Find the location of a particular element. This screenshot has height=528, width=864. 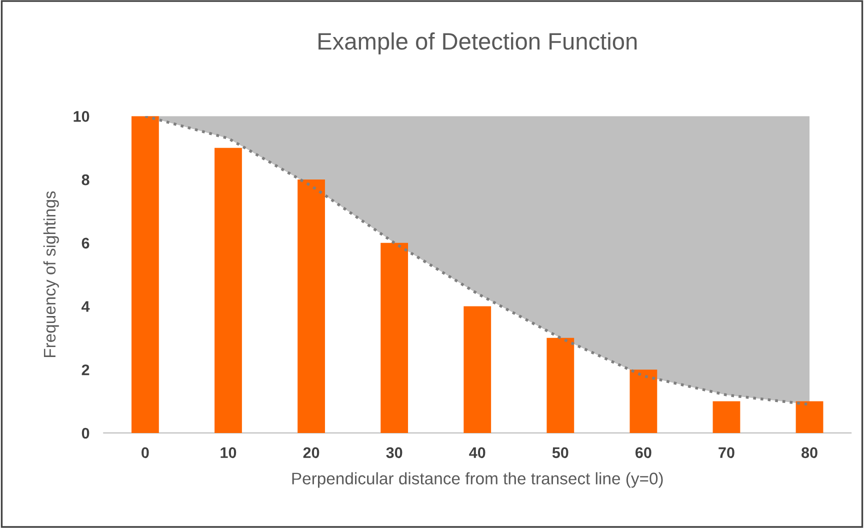

x-tick-label: 20 is located at coordinates (311, 452).